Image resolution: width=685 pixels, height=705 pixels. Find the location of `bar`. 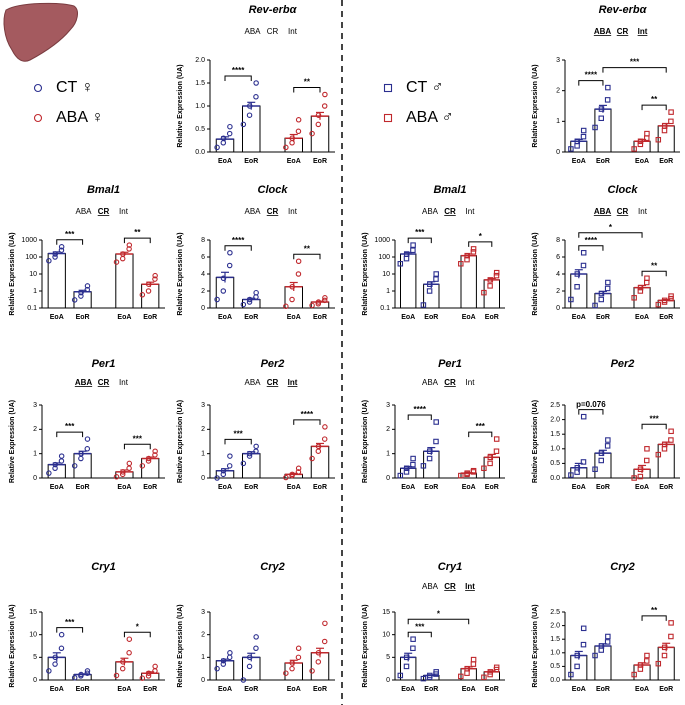

bar is located at coordinates (603, 465).